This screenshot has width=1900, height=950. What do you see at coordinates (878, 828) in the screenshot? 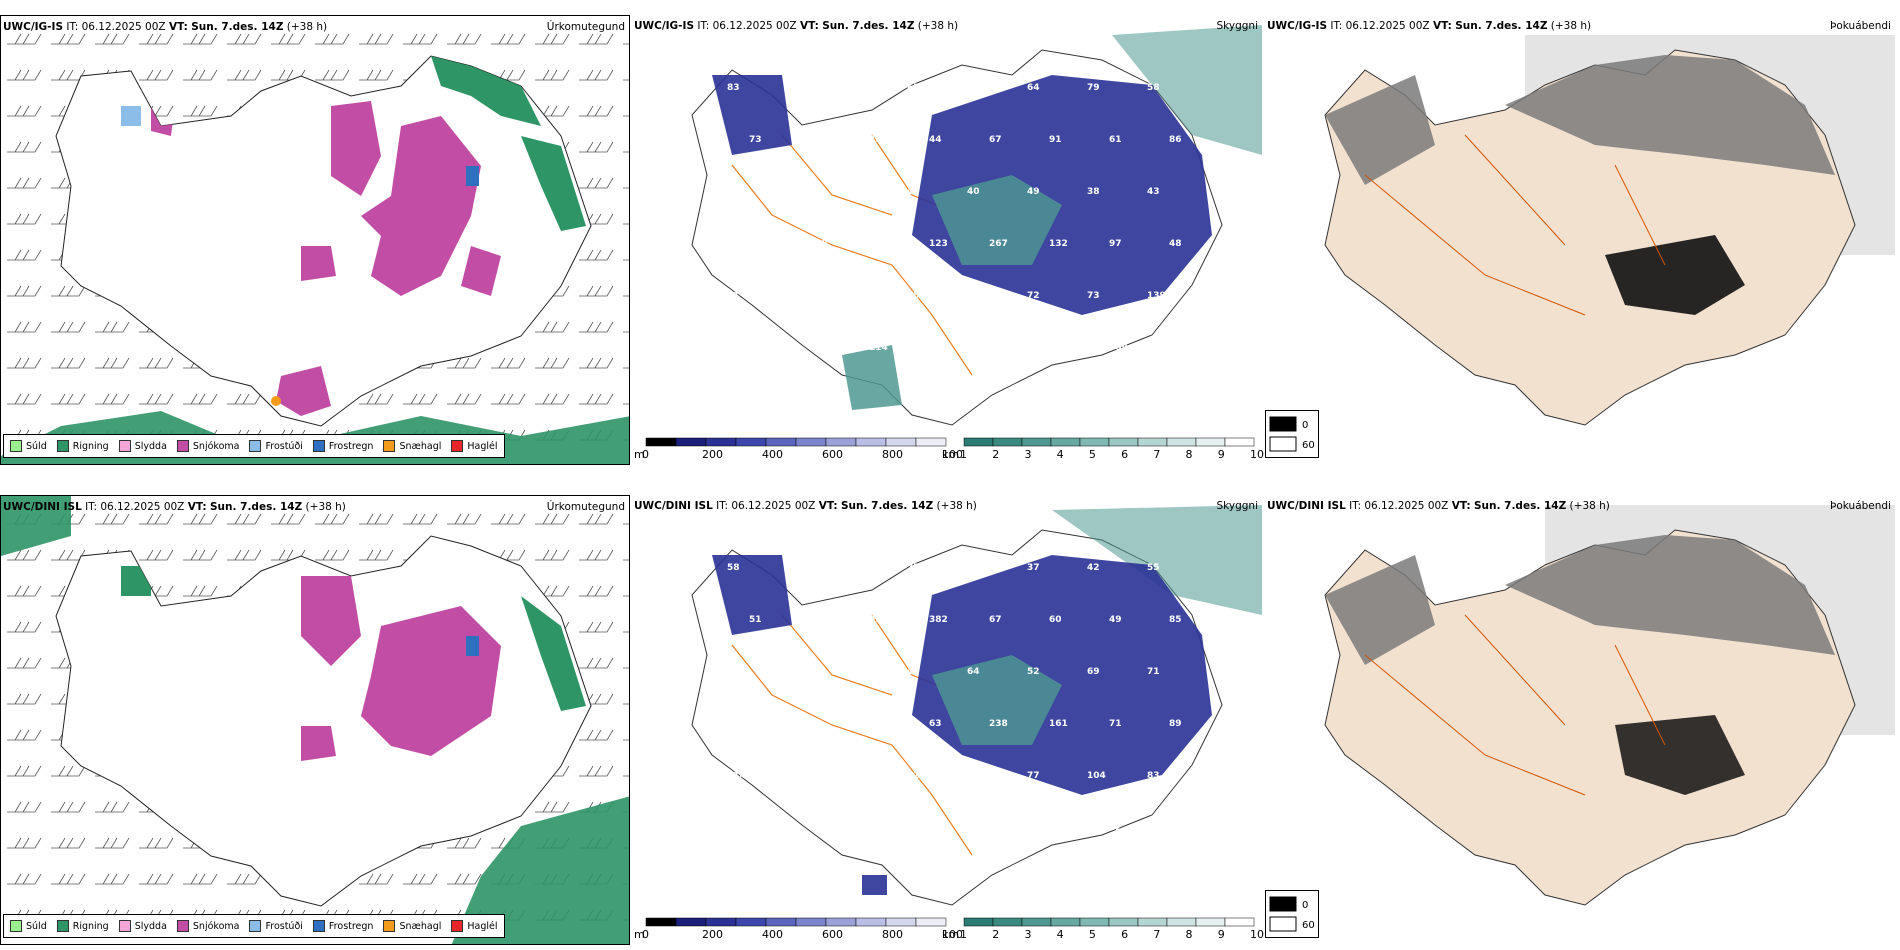
I see `cloud-base-label: 168` at bounding box center [878, 828].